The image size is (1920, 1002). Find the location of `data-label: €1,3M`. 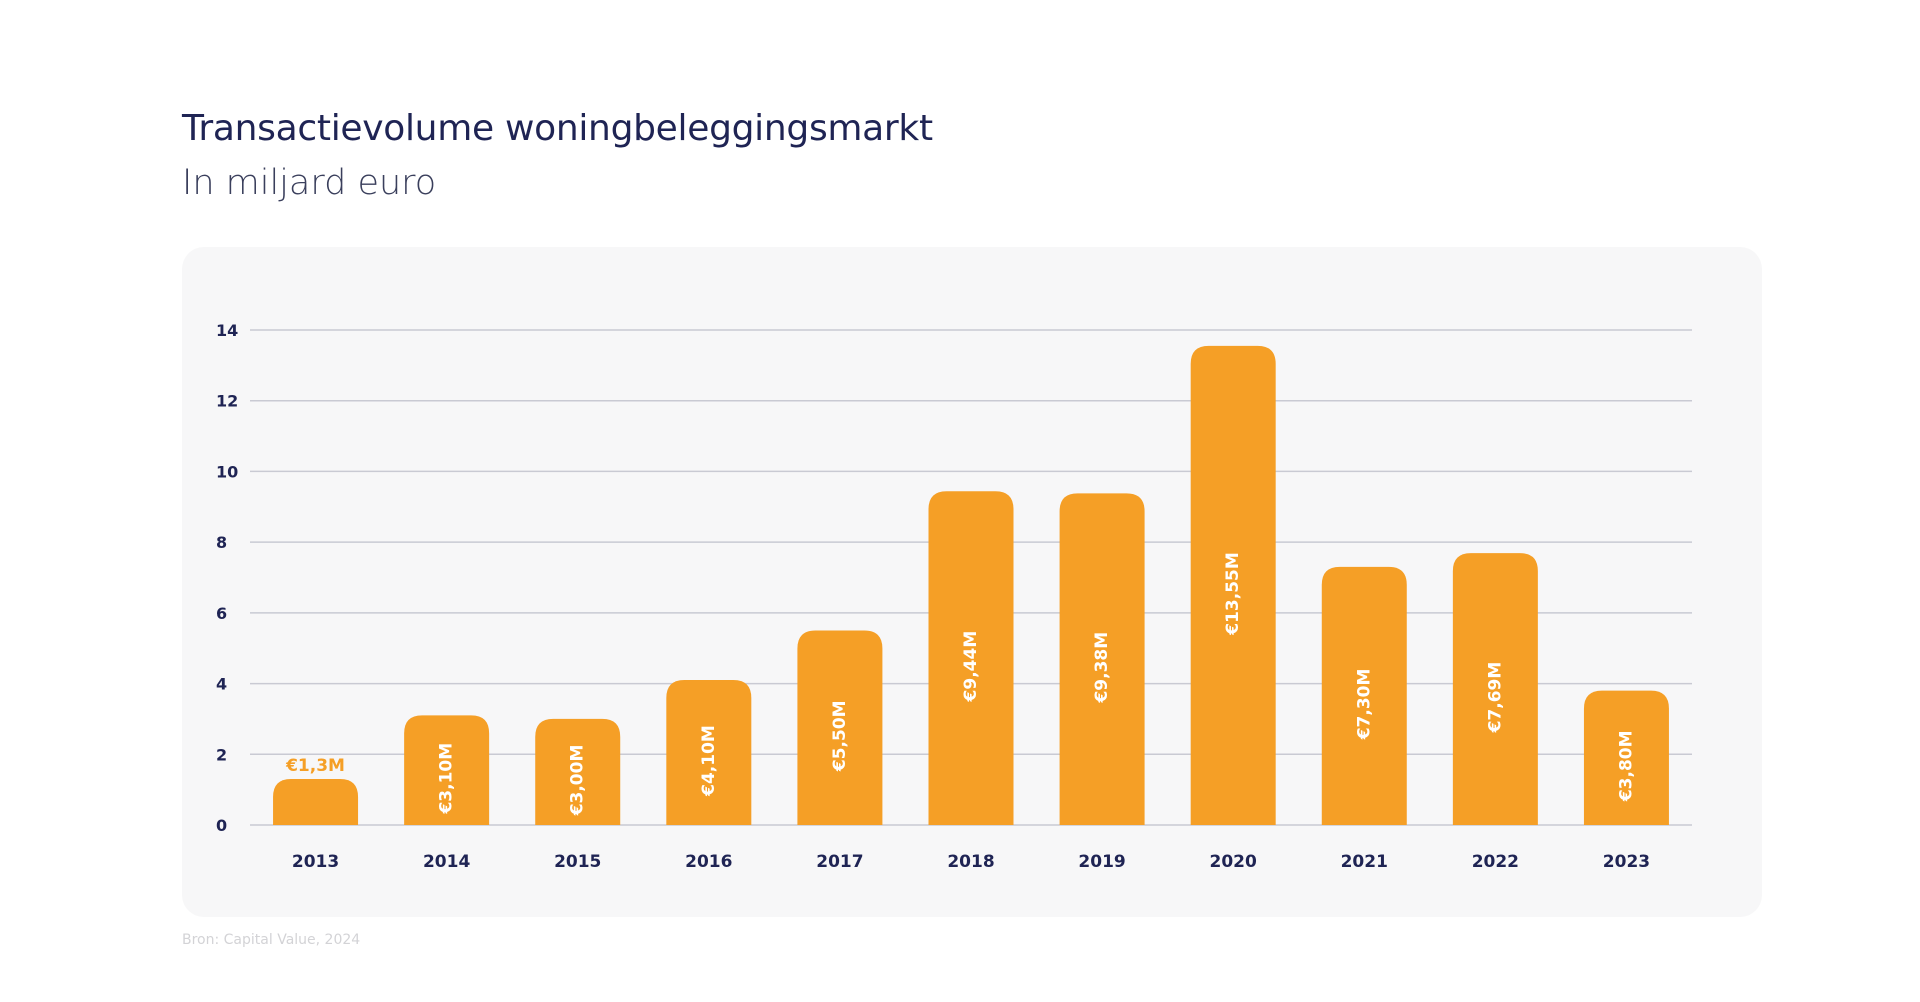

data-label: €1,3M is located at coordinates (315, 766).